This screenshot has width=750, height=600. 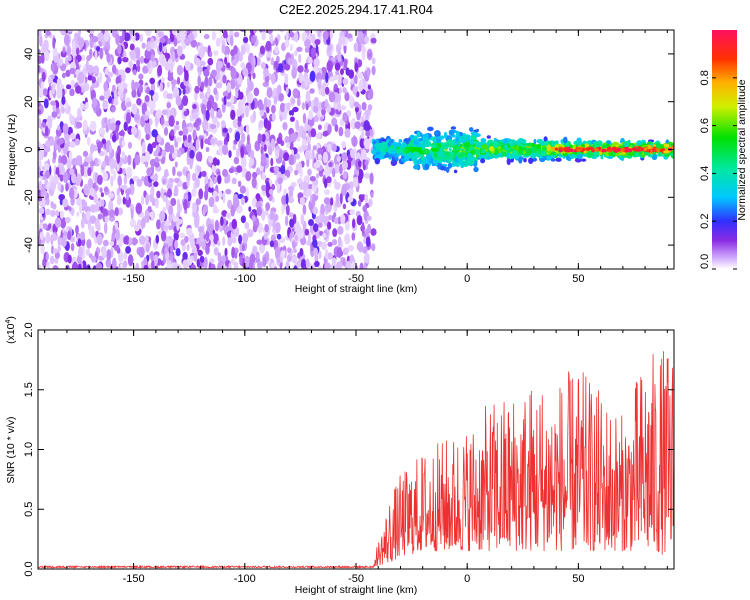 I want to click on y-tick-label: 1.5, so click(x=29, y=389).